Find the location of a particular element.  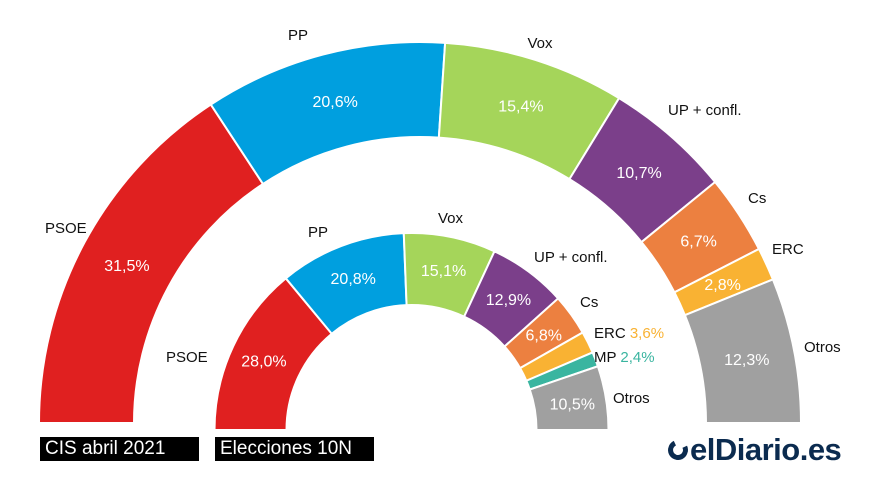

value-label: 15,1% is located at coordinates (443, 271).